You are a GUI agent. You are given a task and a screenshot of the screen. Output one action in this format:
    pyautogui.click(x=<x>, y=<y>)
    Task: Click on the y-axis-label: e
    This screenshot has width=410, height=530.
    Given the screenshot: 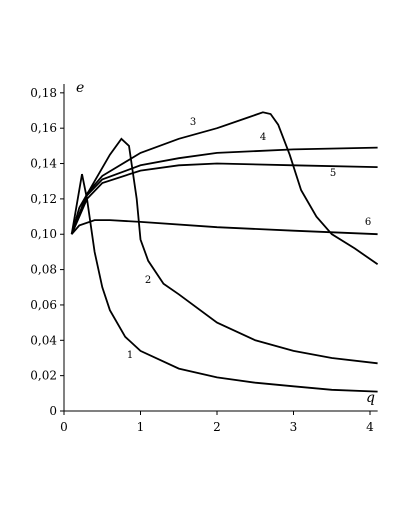 What is the action you would take?
    pyautogui.click(x=80, y=88)
    